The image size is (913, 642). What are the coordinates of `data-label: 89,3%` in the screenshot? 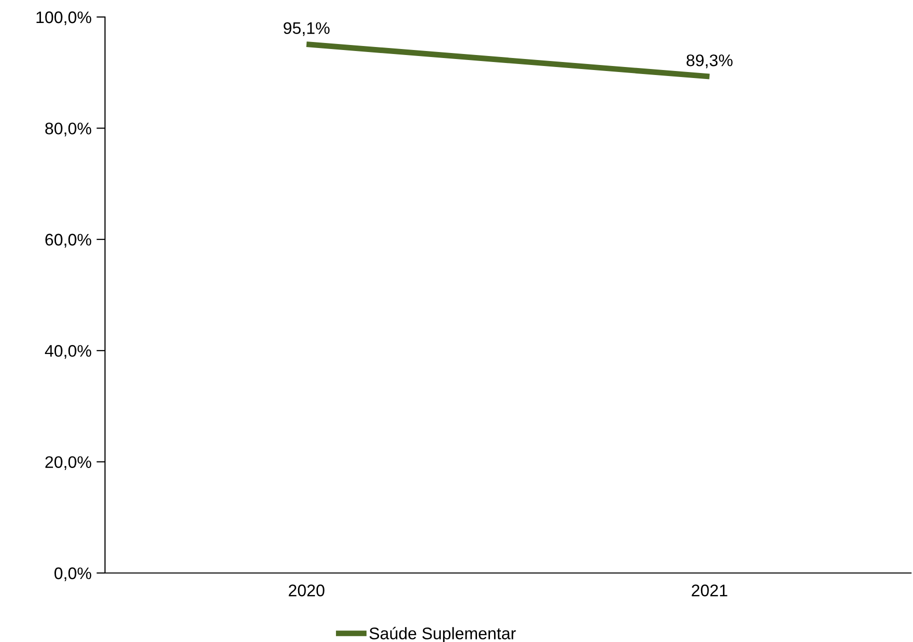 It's located at (709, 61).